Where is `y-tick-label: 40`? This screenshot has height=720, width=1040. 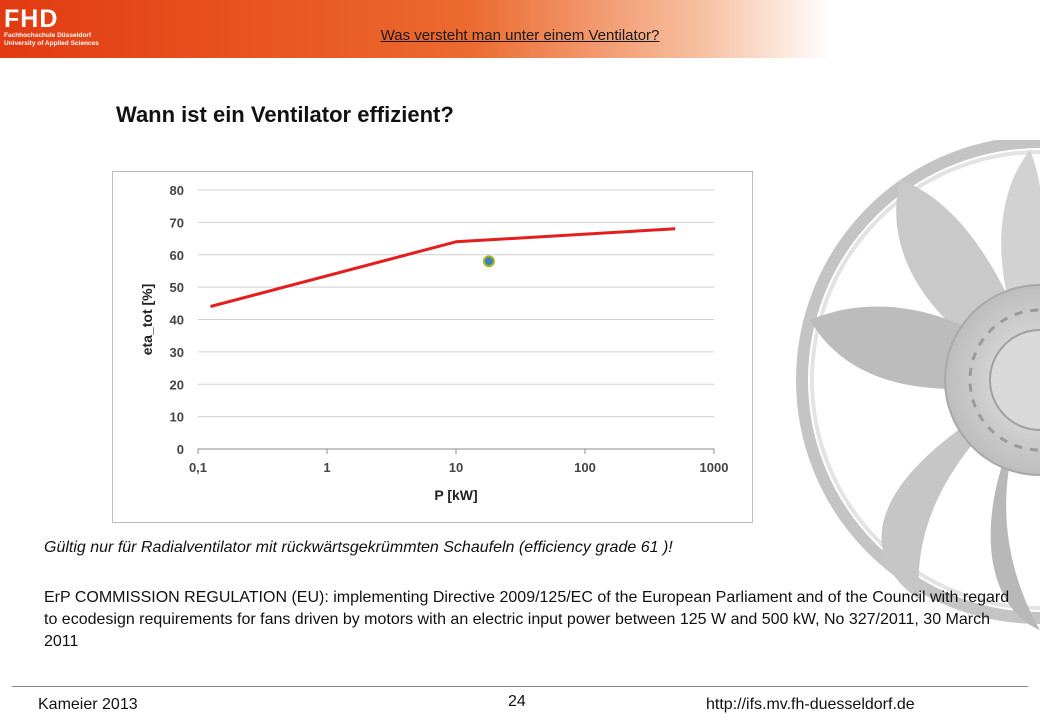
y-tick-label: 40 is located at coordinates (177, 320).